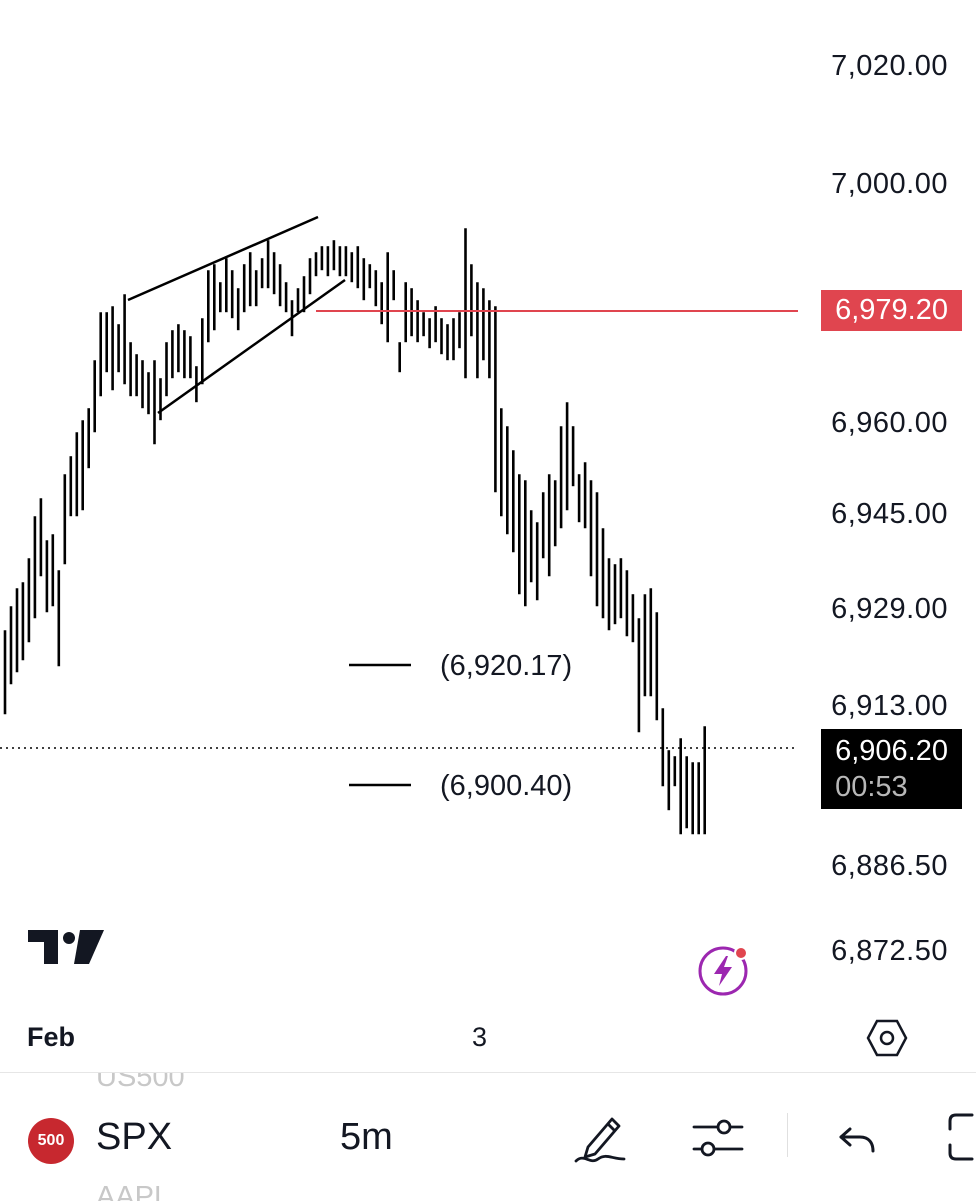 The height and width of the screenshot is (1201, 976). I want to click on price-axis-label: 7,000.00, so click(889, 184).